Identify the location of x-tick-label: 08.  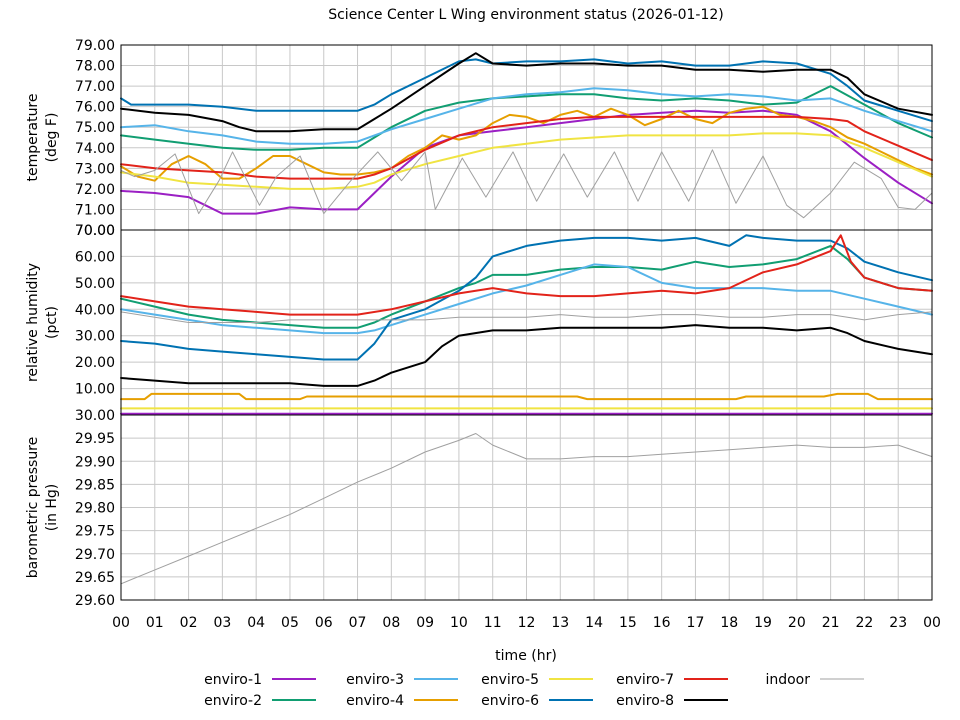
(391, 623).